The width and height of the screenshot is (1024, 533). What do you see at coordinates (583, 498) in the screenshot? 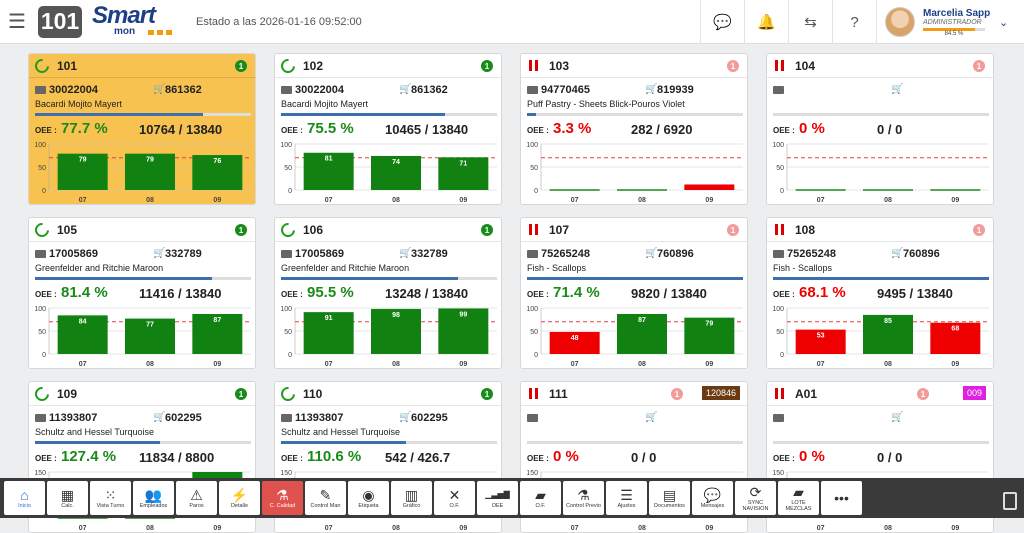
I see `nav-button-control-previo: ⚗ Control Previo` at bounding box center [583, 498].